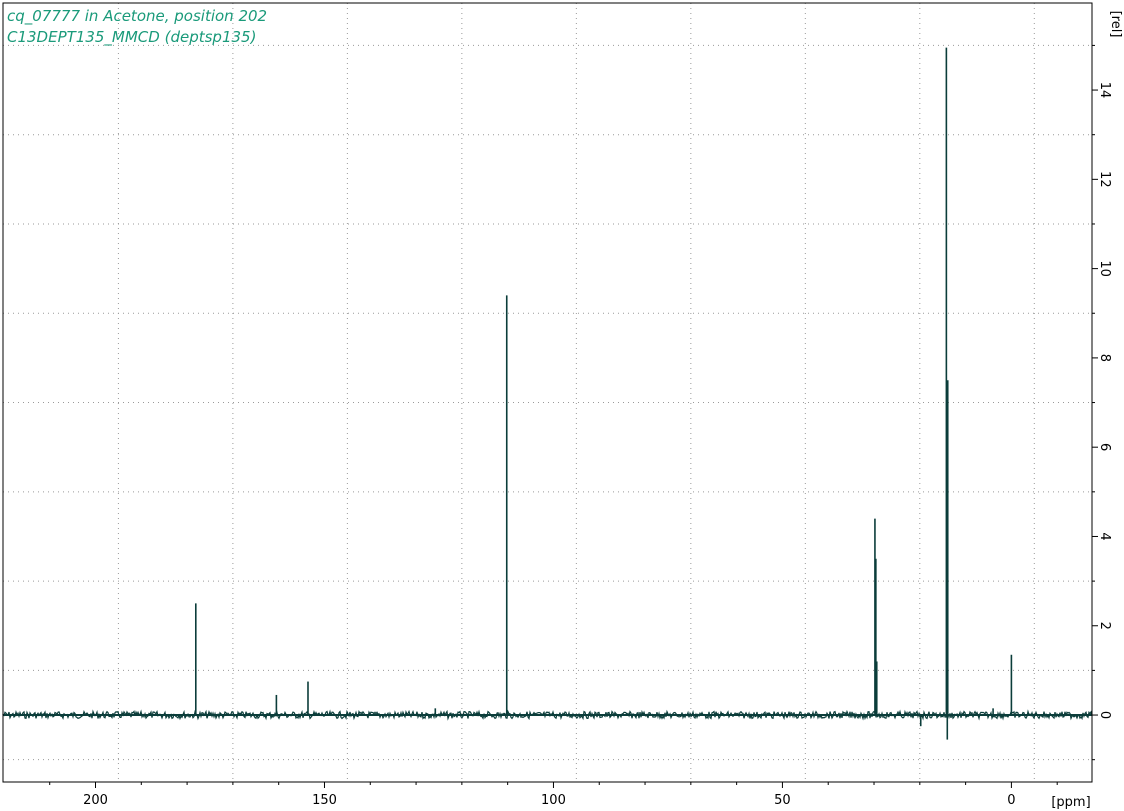 This screenshot has height=811, width=1124. I want to click on chart-subtitle: C13DEPT135_MMCD (deptsp135), so click(131, 37).